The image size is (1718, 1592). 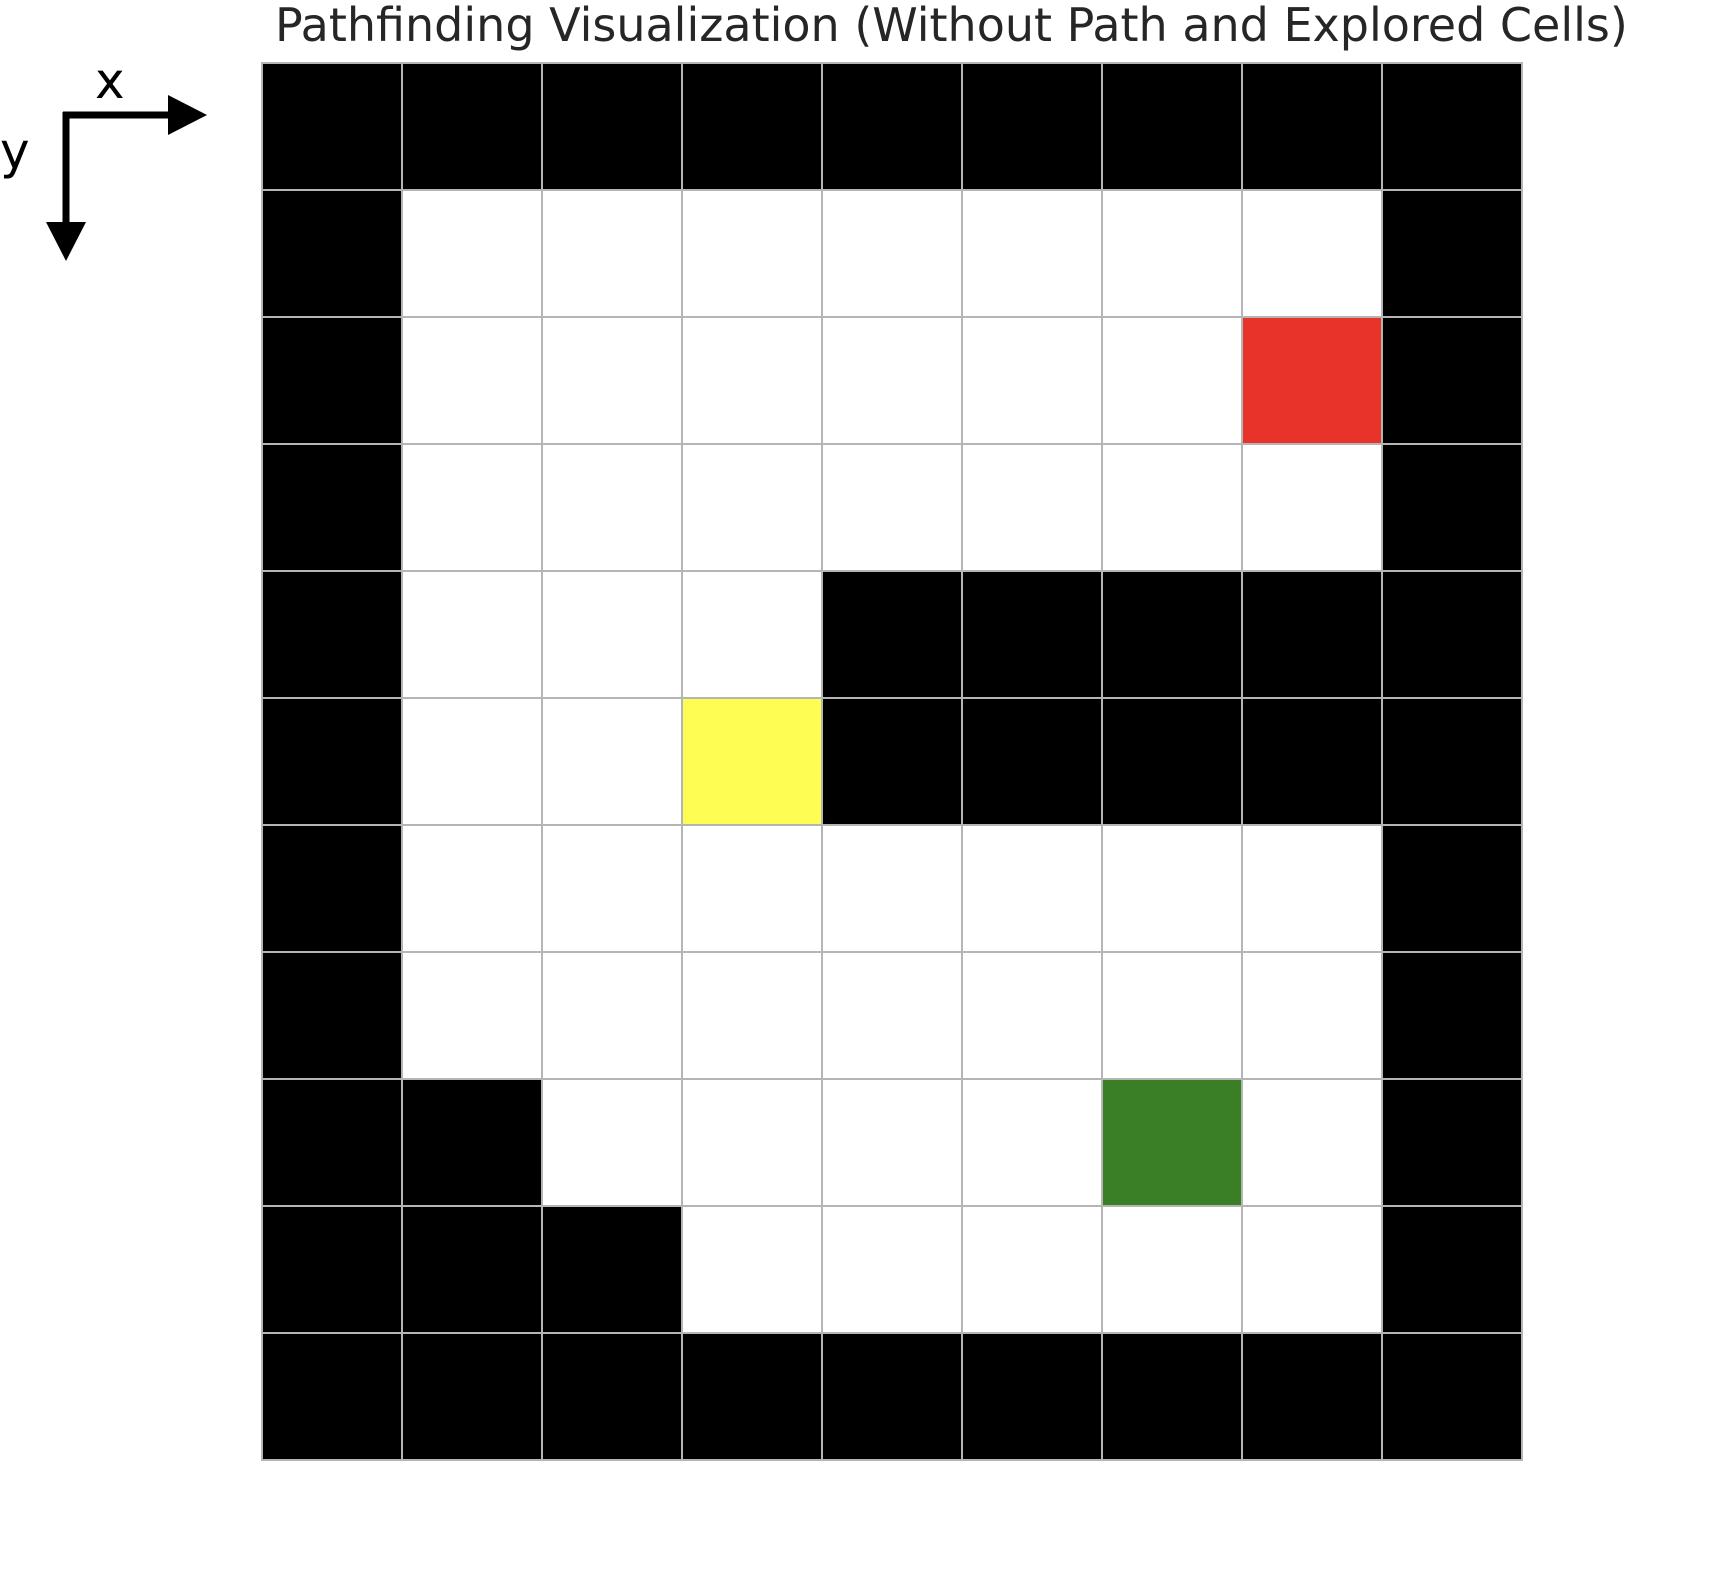 What do you see at coordinates (753, 762) in the screenshot?
I see `grid-cell-agent` at bounding box center [753, 762].